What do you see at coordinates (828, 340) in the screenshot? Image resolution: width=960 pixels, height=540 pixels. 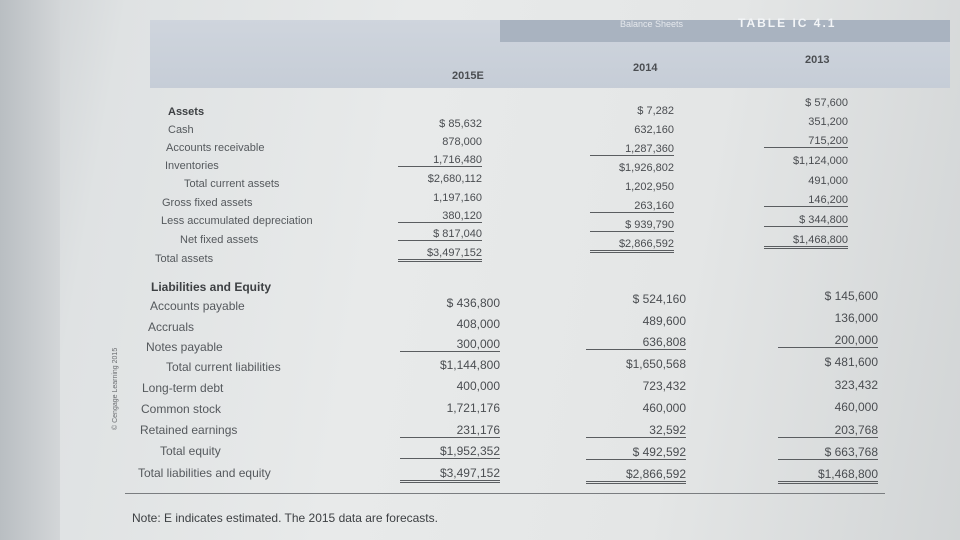 I see `cell-np-2013: 200,000` at bounding box center [828, 340].